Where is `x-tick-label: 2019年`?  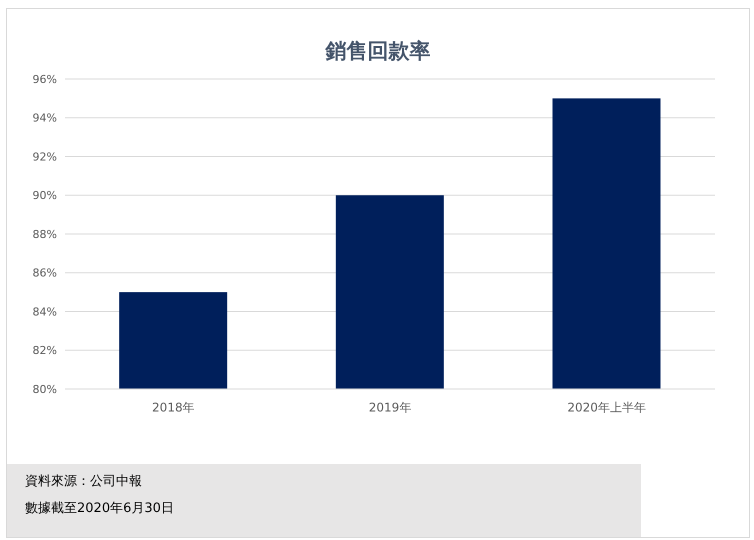
x-tick-label: 2019年 is located at coordinates (390, 407).